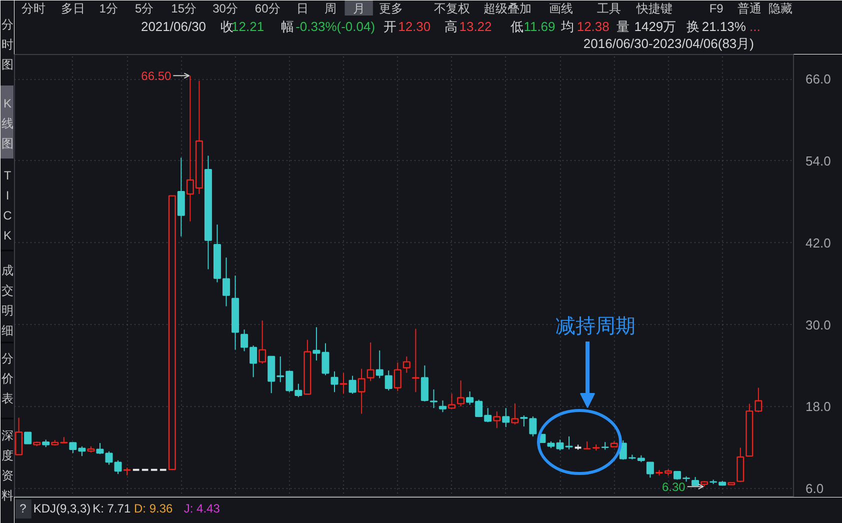  I want to click on y-tick-label: 66.0, so click(818, 79).